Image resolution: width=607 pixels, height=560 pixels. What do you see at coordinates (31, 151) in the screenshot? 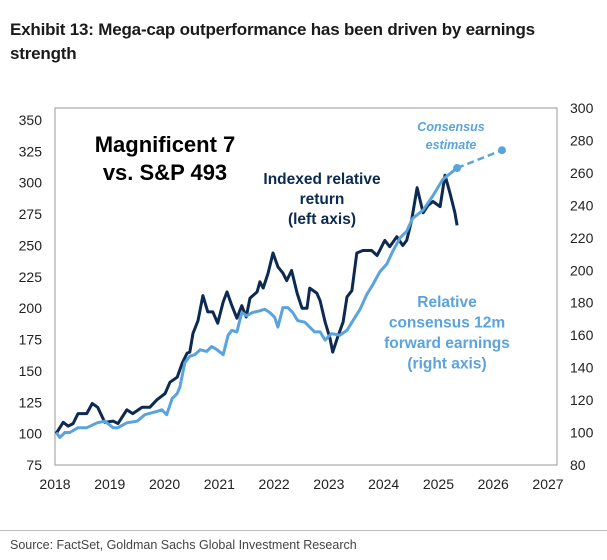
I see `y-left-tick-label: 325` at bounding box center [31, 151].